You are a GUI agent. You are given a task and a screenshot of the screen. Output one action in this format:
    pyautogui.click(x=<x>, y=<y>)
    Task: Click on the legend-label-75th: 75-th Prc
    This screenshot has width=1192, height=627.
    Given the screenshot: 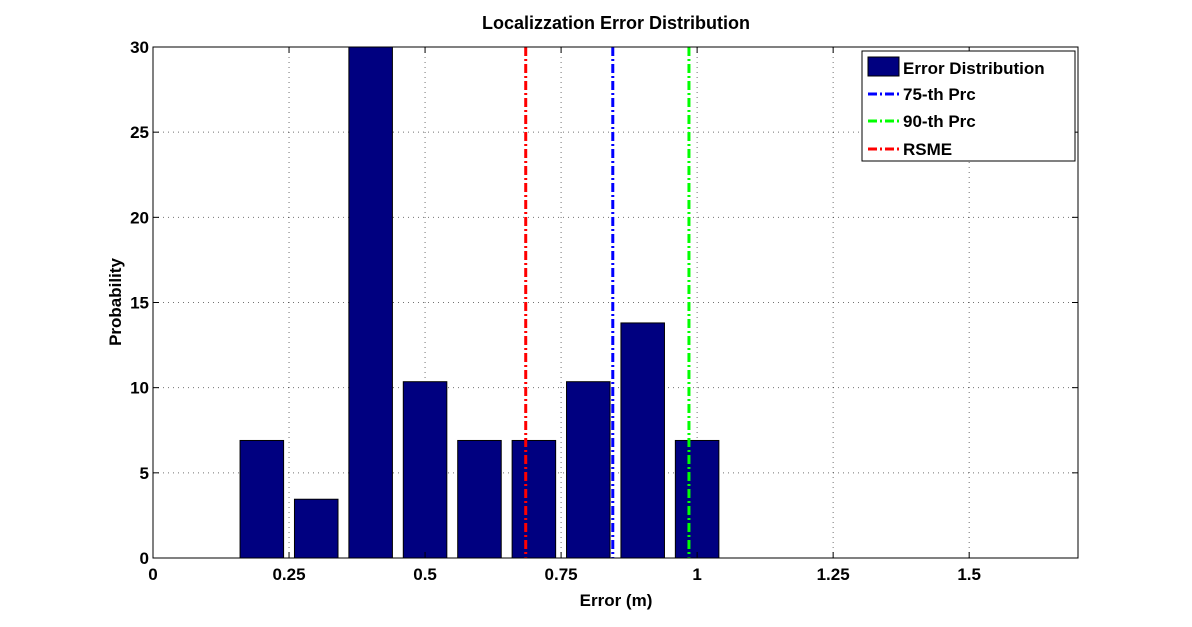 What is the action you would take?
    pyautogui.click(x=939, y=94)
    